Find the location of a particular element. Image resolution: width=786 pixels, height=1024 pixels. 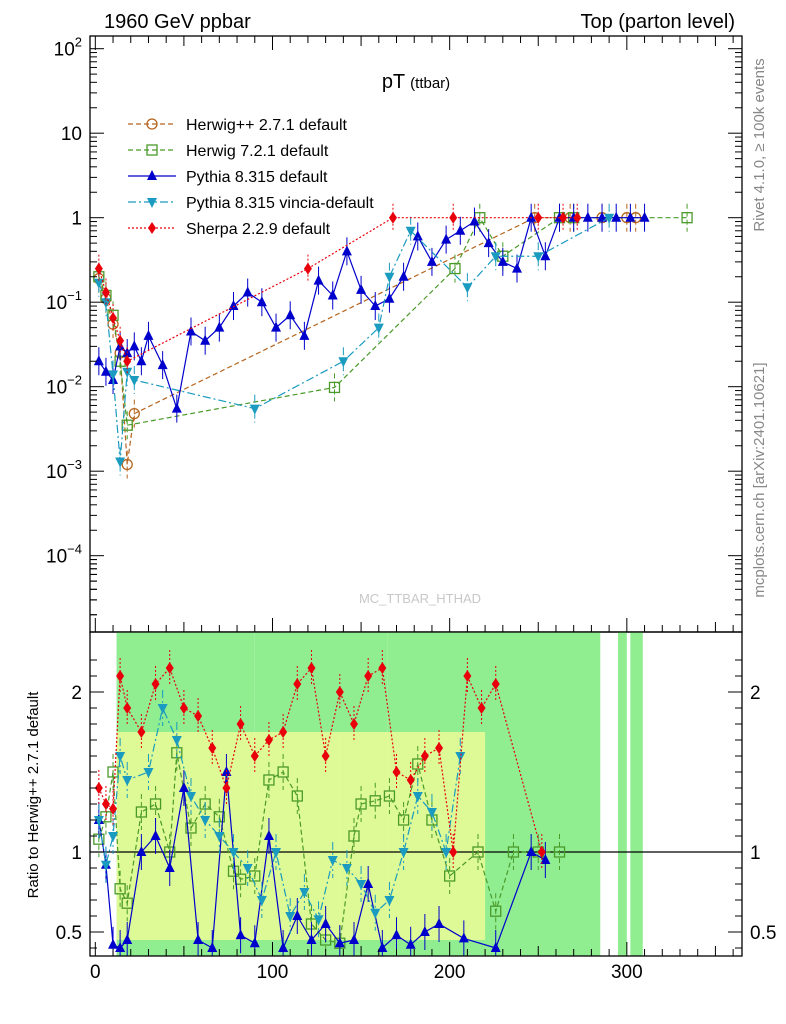

y-tick-label: 10⁻² is located at coordinates (64, 386).